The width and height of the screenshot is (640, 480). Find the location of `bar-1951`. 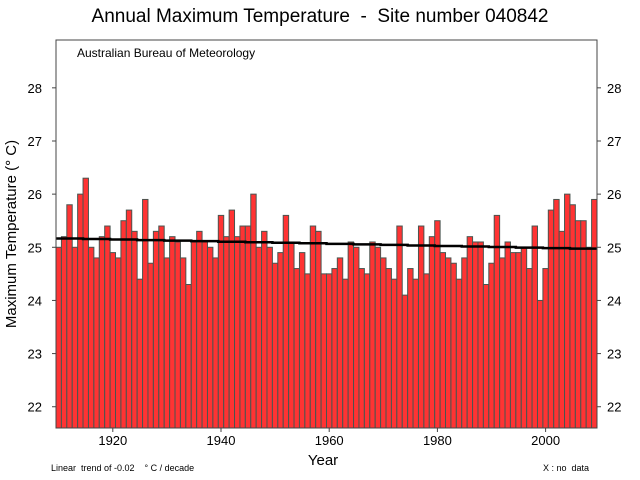

bar-1951 is located at coordinates (280, 340).